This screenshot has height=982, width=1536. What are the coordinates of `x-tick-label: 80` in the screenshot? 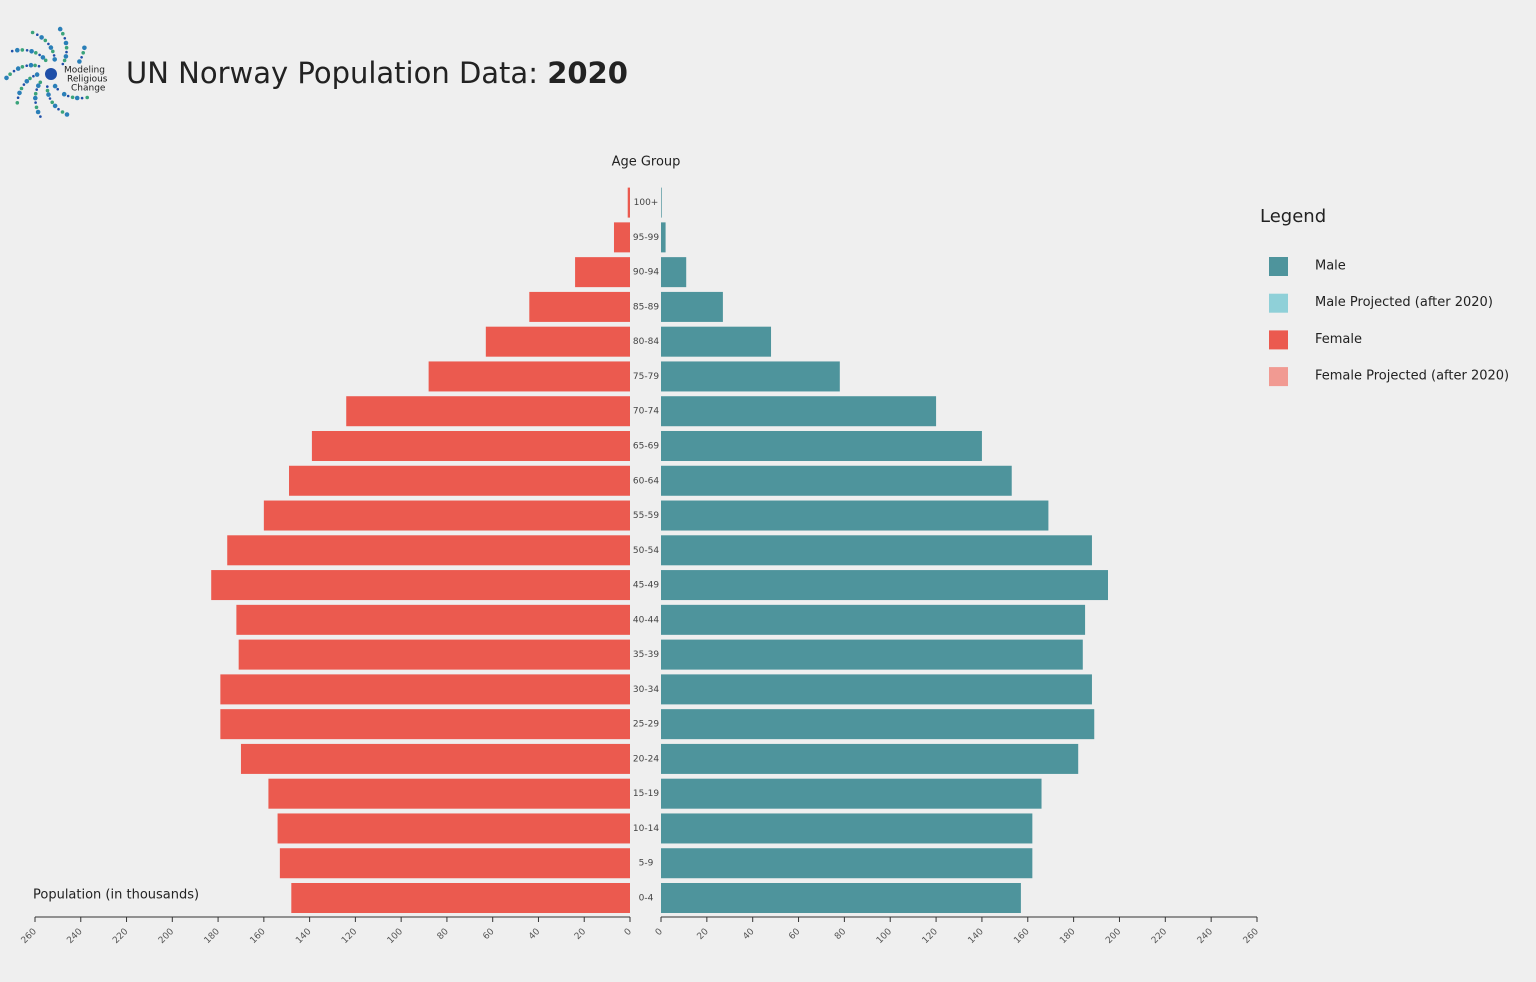 It's located at (443, 934).